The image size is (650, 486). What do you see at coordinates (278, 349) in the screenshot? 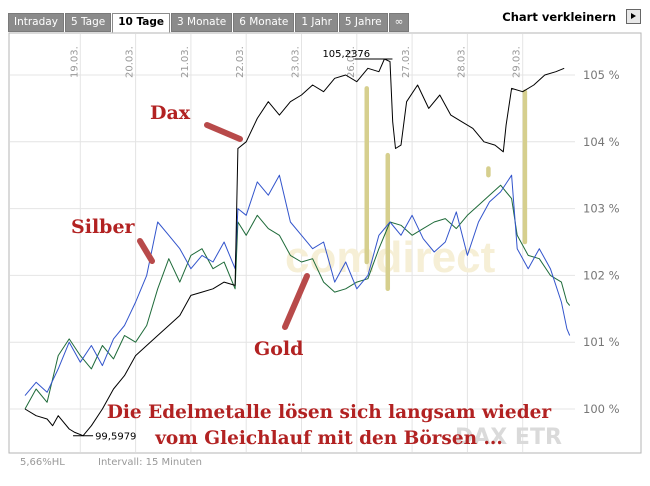
I see `label-gold: Gold` at bounding box center [278, 349].